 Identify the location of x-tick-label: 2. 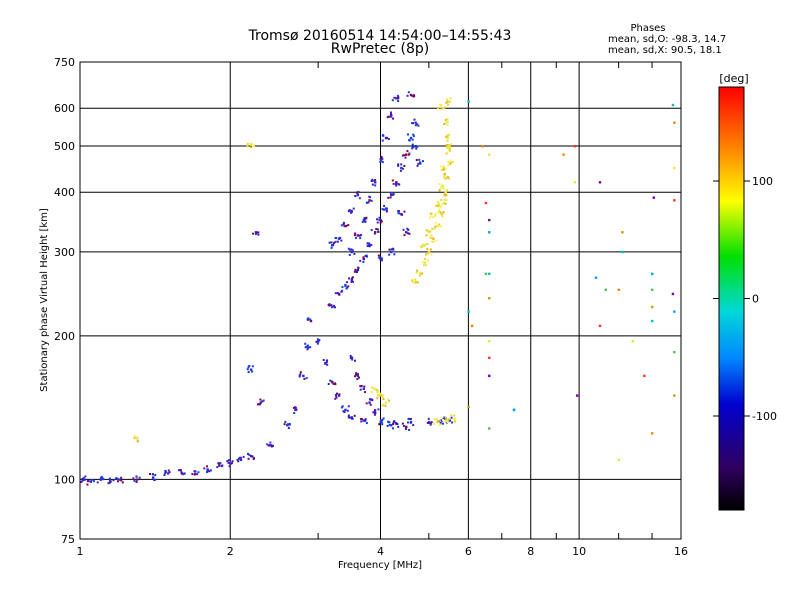
(230, 551).